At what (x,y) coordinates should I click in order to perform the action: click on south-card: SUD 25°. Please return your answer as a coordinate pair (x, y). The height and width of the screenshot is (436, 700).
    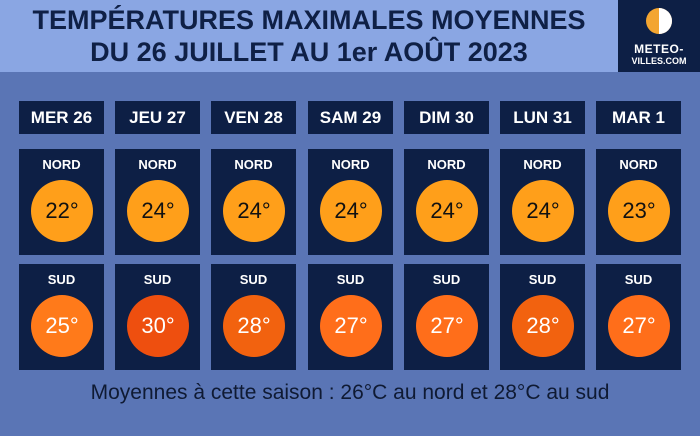
    Looking at the image, I should click on (61, 317).